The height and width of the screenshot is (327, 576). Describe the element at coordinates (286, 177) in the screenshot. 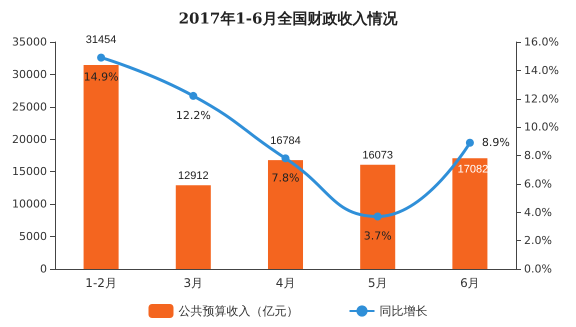

I see `data-label: 7.8%` at that location.